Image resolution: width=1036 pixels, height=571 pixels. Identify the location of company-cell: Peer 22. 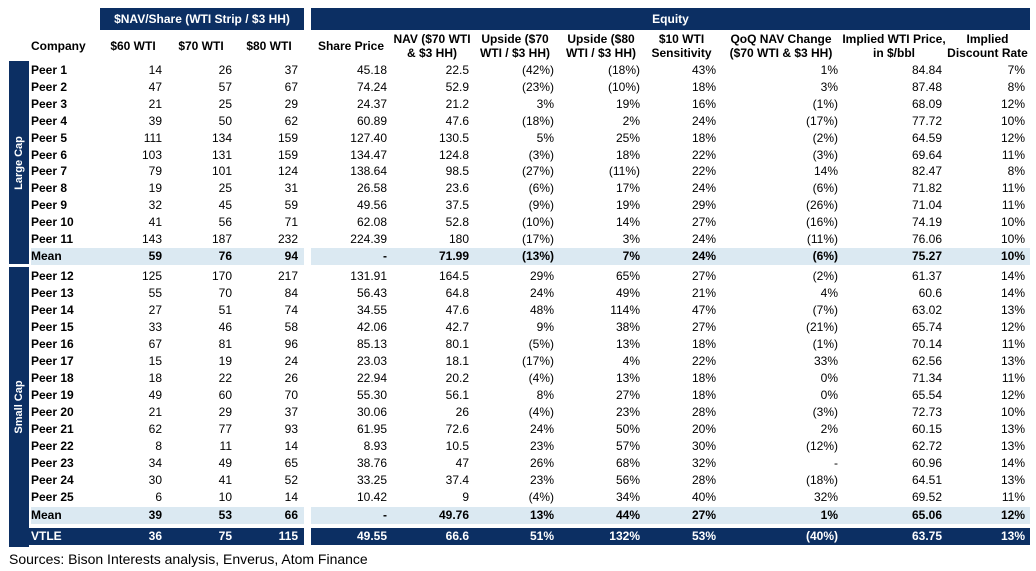
(52, 446).